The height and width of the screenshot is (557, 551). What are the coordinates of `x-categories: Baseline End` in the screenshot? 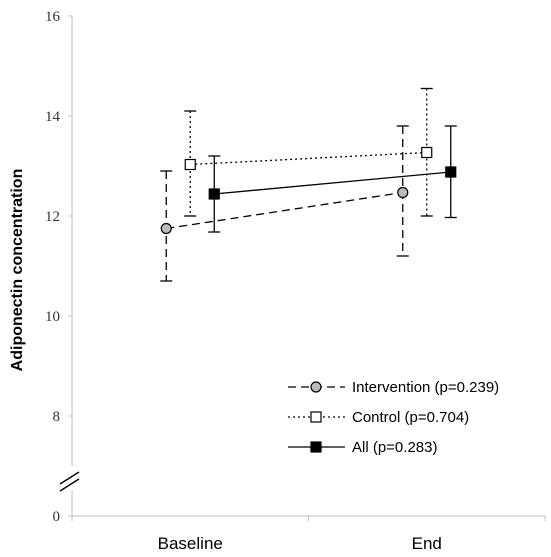 It's located at (308, 534).